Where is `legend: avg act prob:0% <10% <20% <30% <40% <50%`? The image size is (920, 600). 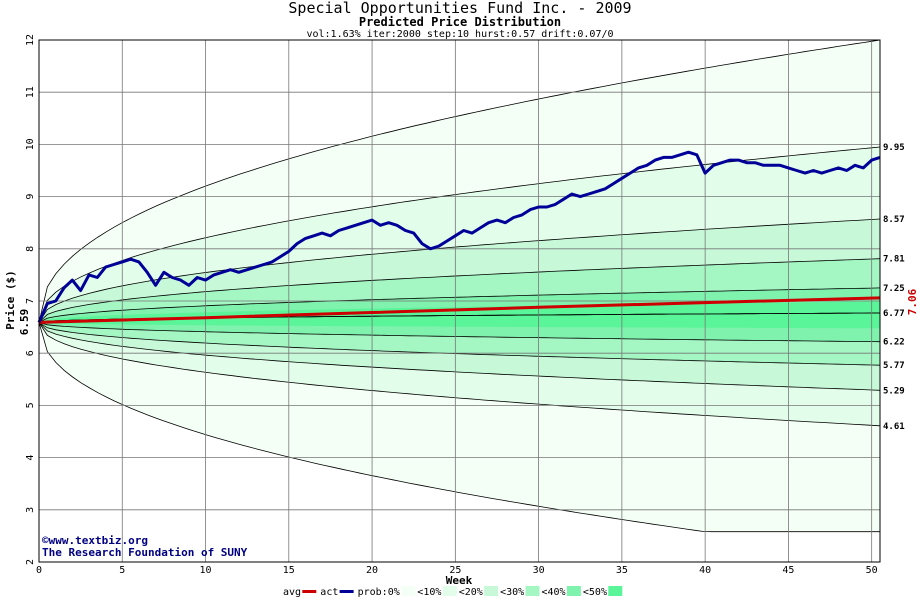 legend: avg act prob:0% <10% <20% <30% <40% <50% is located at coordinates (453, 592).